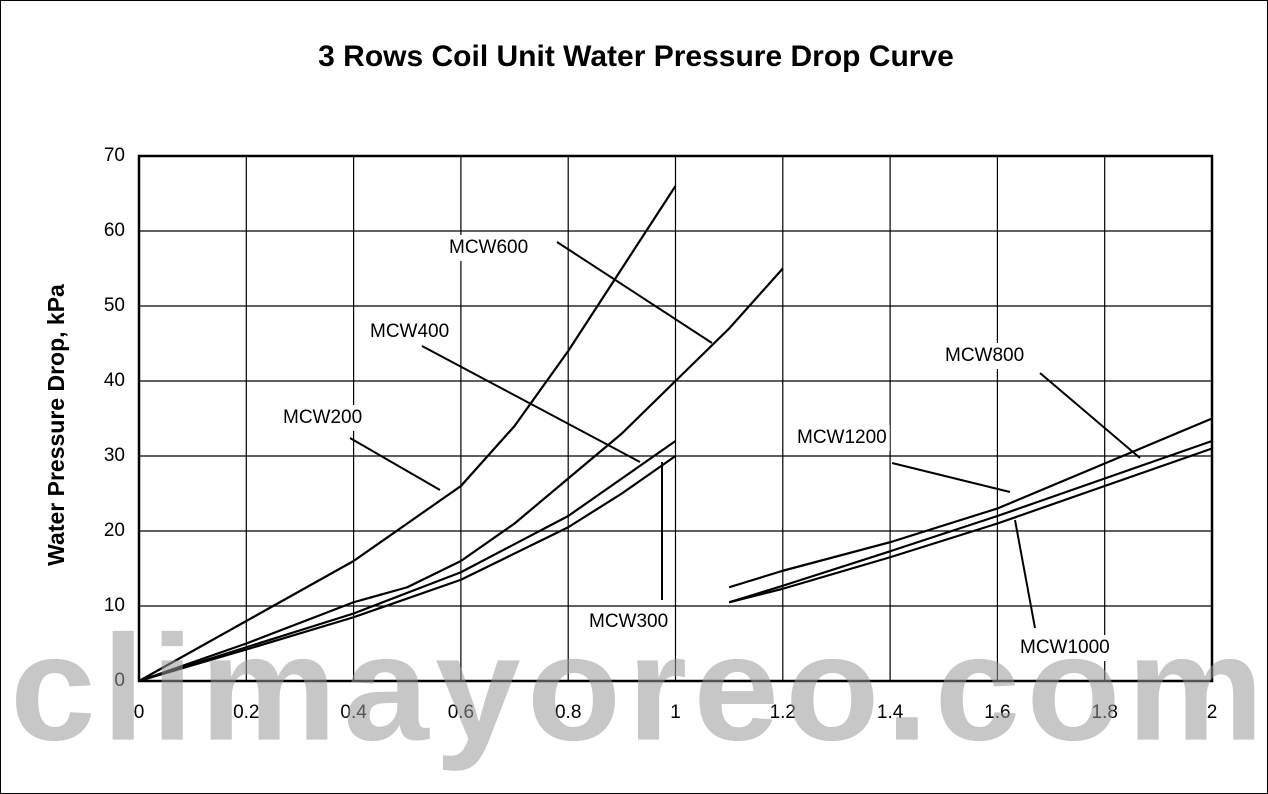 This screenshot has height=794, width=1268. Describe the element at coordinates (56, 425) in the screenshot. I see `y-axis-label: Water Pressure Drop, kPa` at that location.